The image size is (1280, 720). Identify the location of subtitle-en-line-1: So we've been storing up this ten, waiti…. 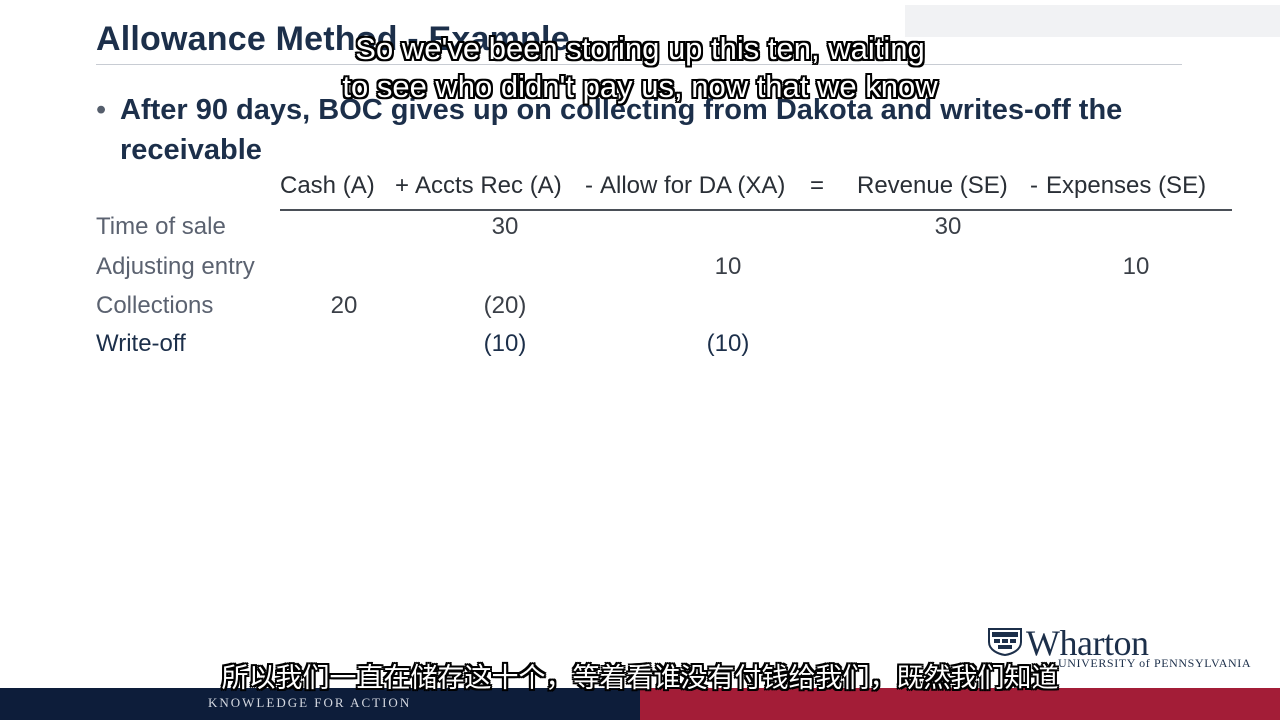
(640, 48).